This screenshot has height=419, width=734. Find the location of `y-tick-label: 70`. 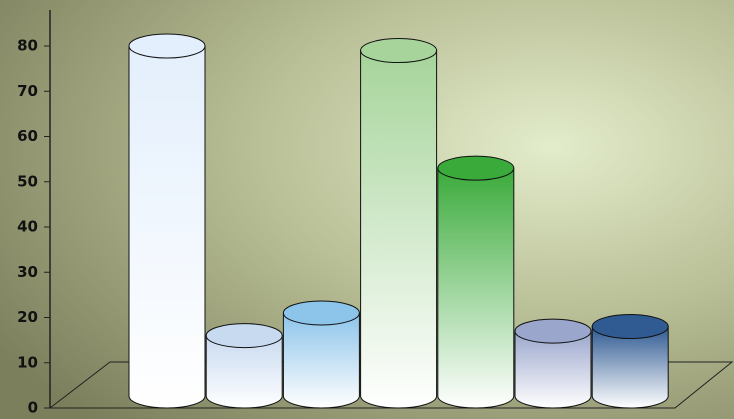

y-tick-label: 70 is located at coordinates (27, 91).